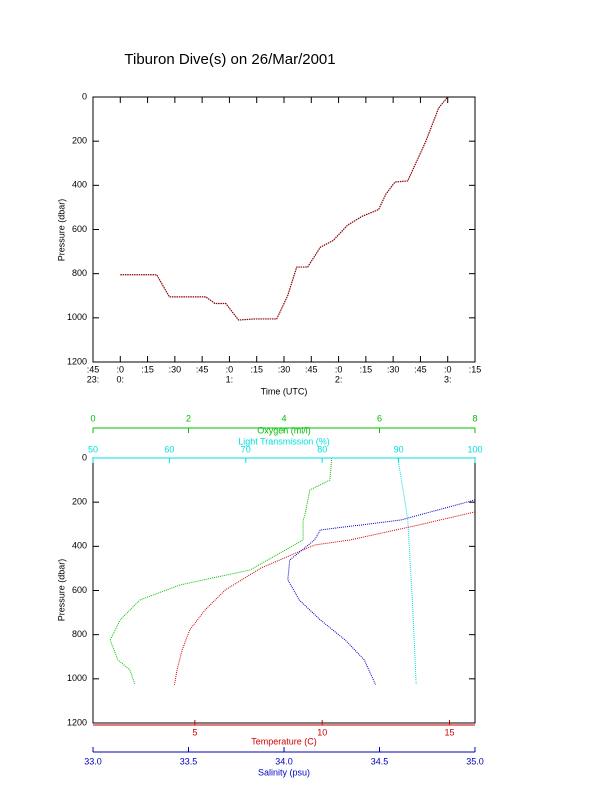 The height and width of the screenshot is (785, 612). I want to click on x-hour-label: 1:, so click(230, 379).